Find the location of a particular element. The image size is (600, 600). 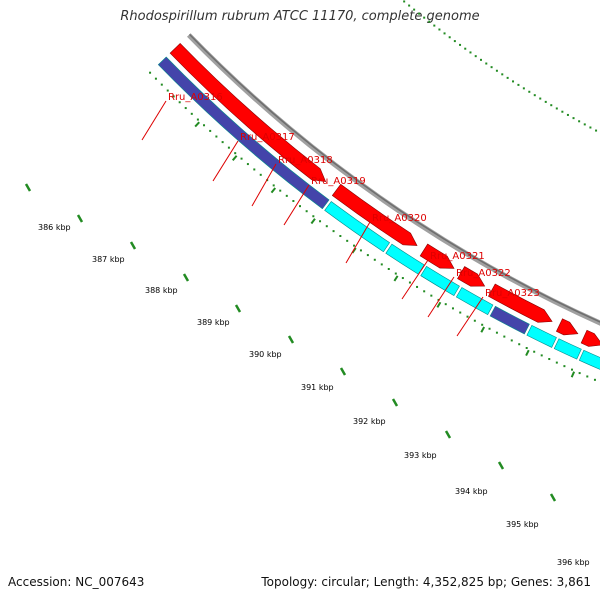

accession-text: Accession: NC_007643 is located at coordinates (76, 582).